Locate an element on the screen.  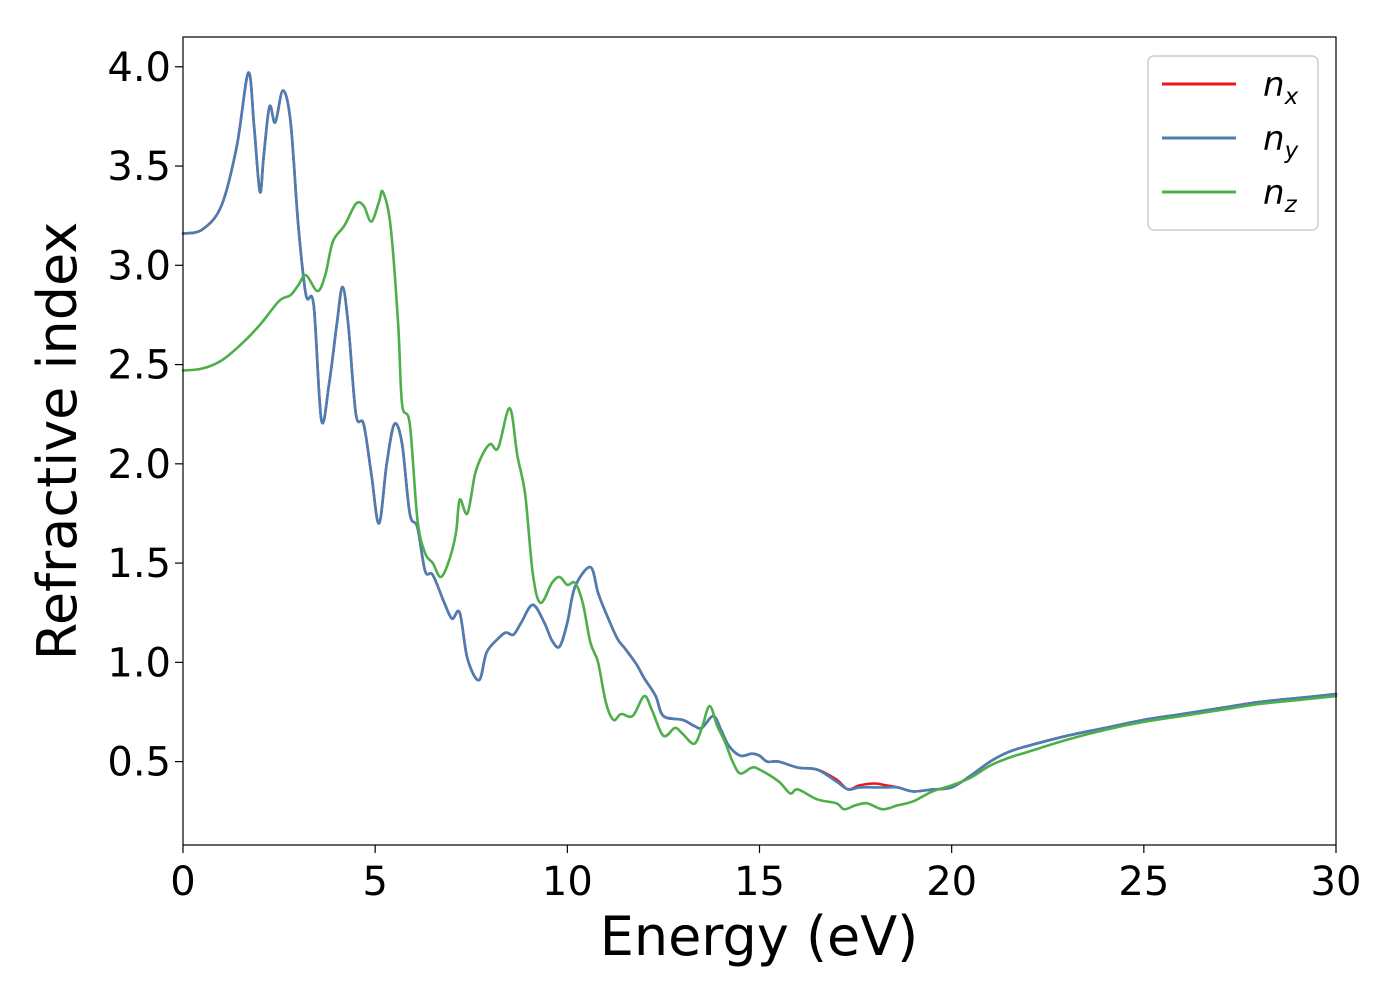
x-tick-label: 20 is located at coordinates (951, 882).